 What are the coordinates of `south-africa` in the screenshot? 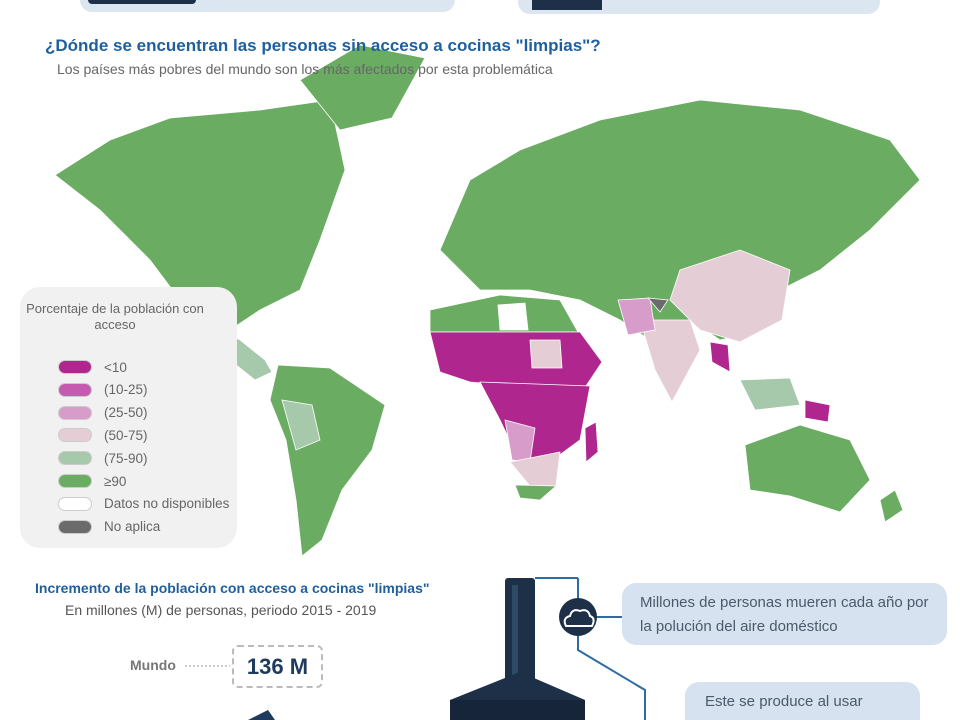 It's located at (536, 492).